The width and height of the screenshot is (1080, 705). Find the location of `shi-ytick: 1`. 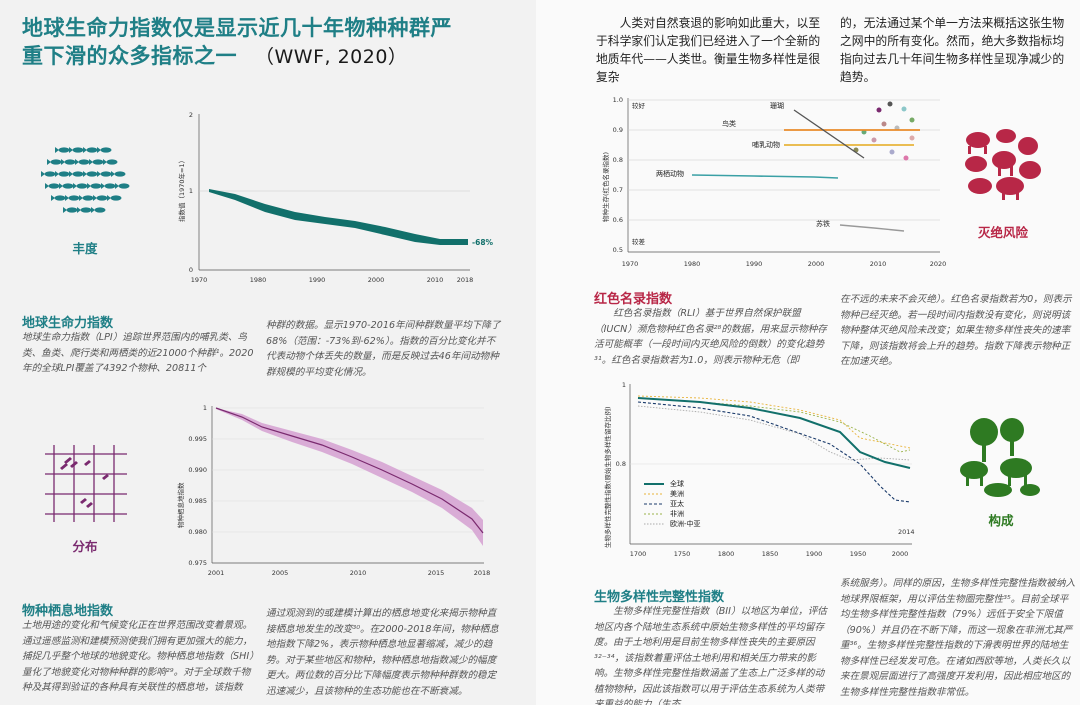

shi-ytick: 1 is located at coordinates (205, 408).